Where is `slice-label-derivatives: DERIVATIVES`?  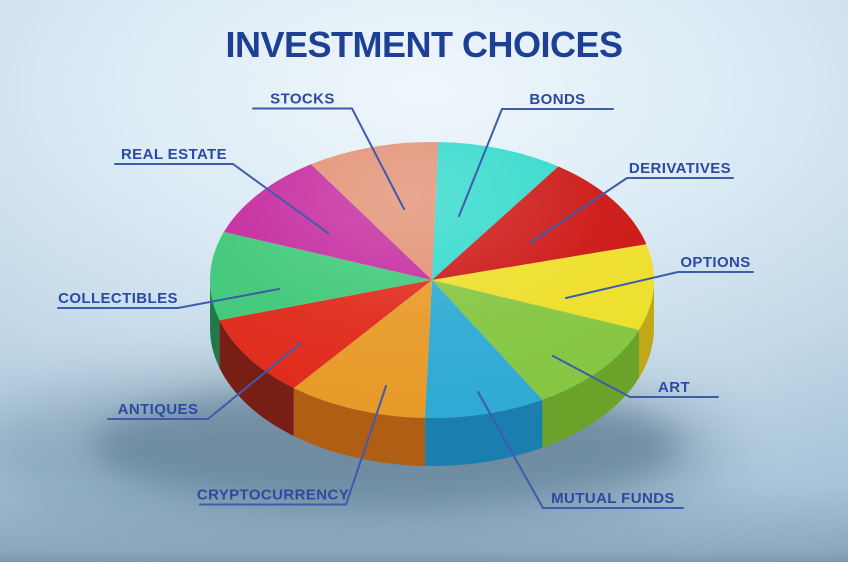
slice-label-derivatives: DERIVATIVES is located at coordinates (680, 168).